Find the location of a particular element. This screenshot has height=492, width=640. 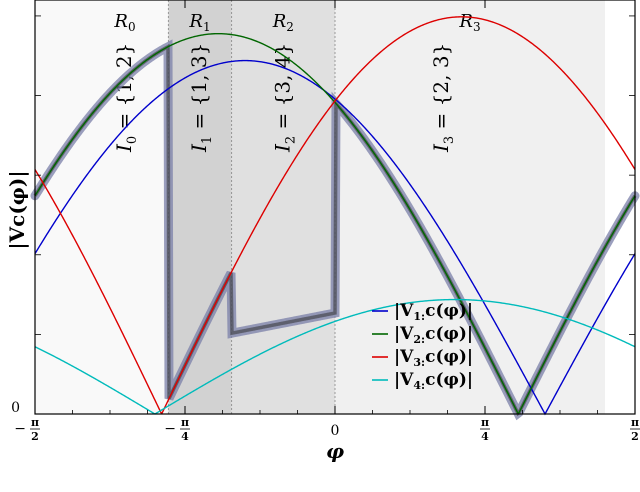

index-set-R3: I3 = {2, 3} is located at coordinates (443, 98).